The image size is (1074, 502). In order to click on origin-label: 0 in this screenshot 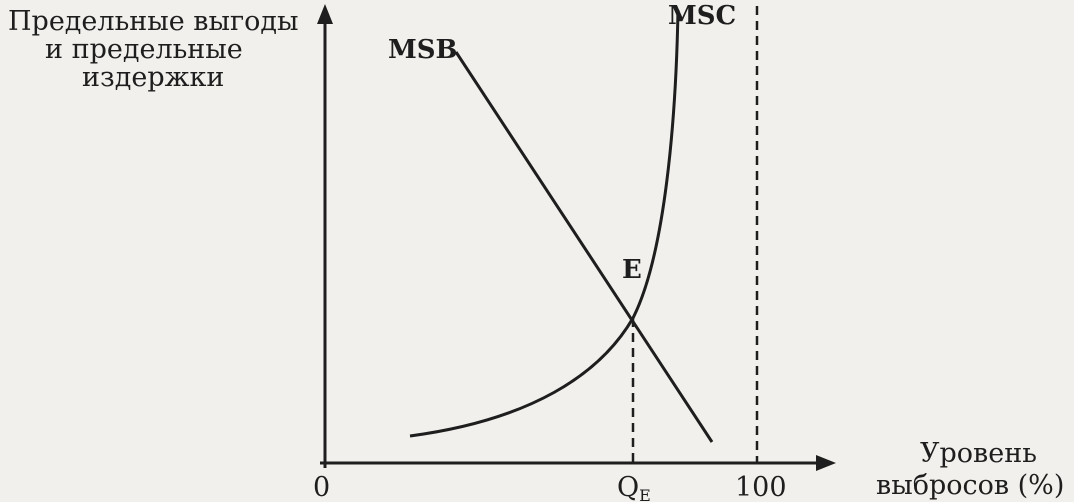, I will do `click(321, 487)`.